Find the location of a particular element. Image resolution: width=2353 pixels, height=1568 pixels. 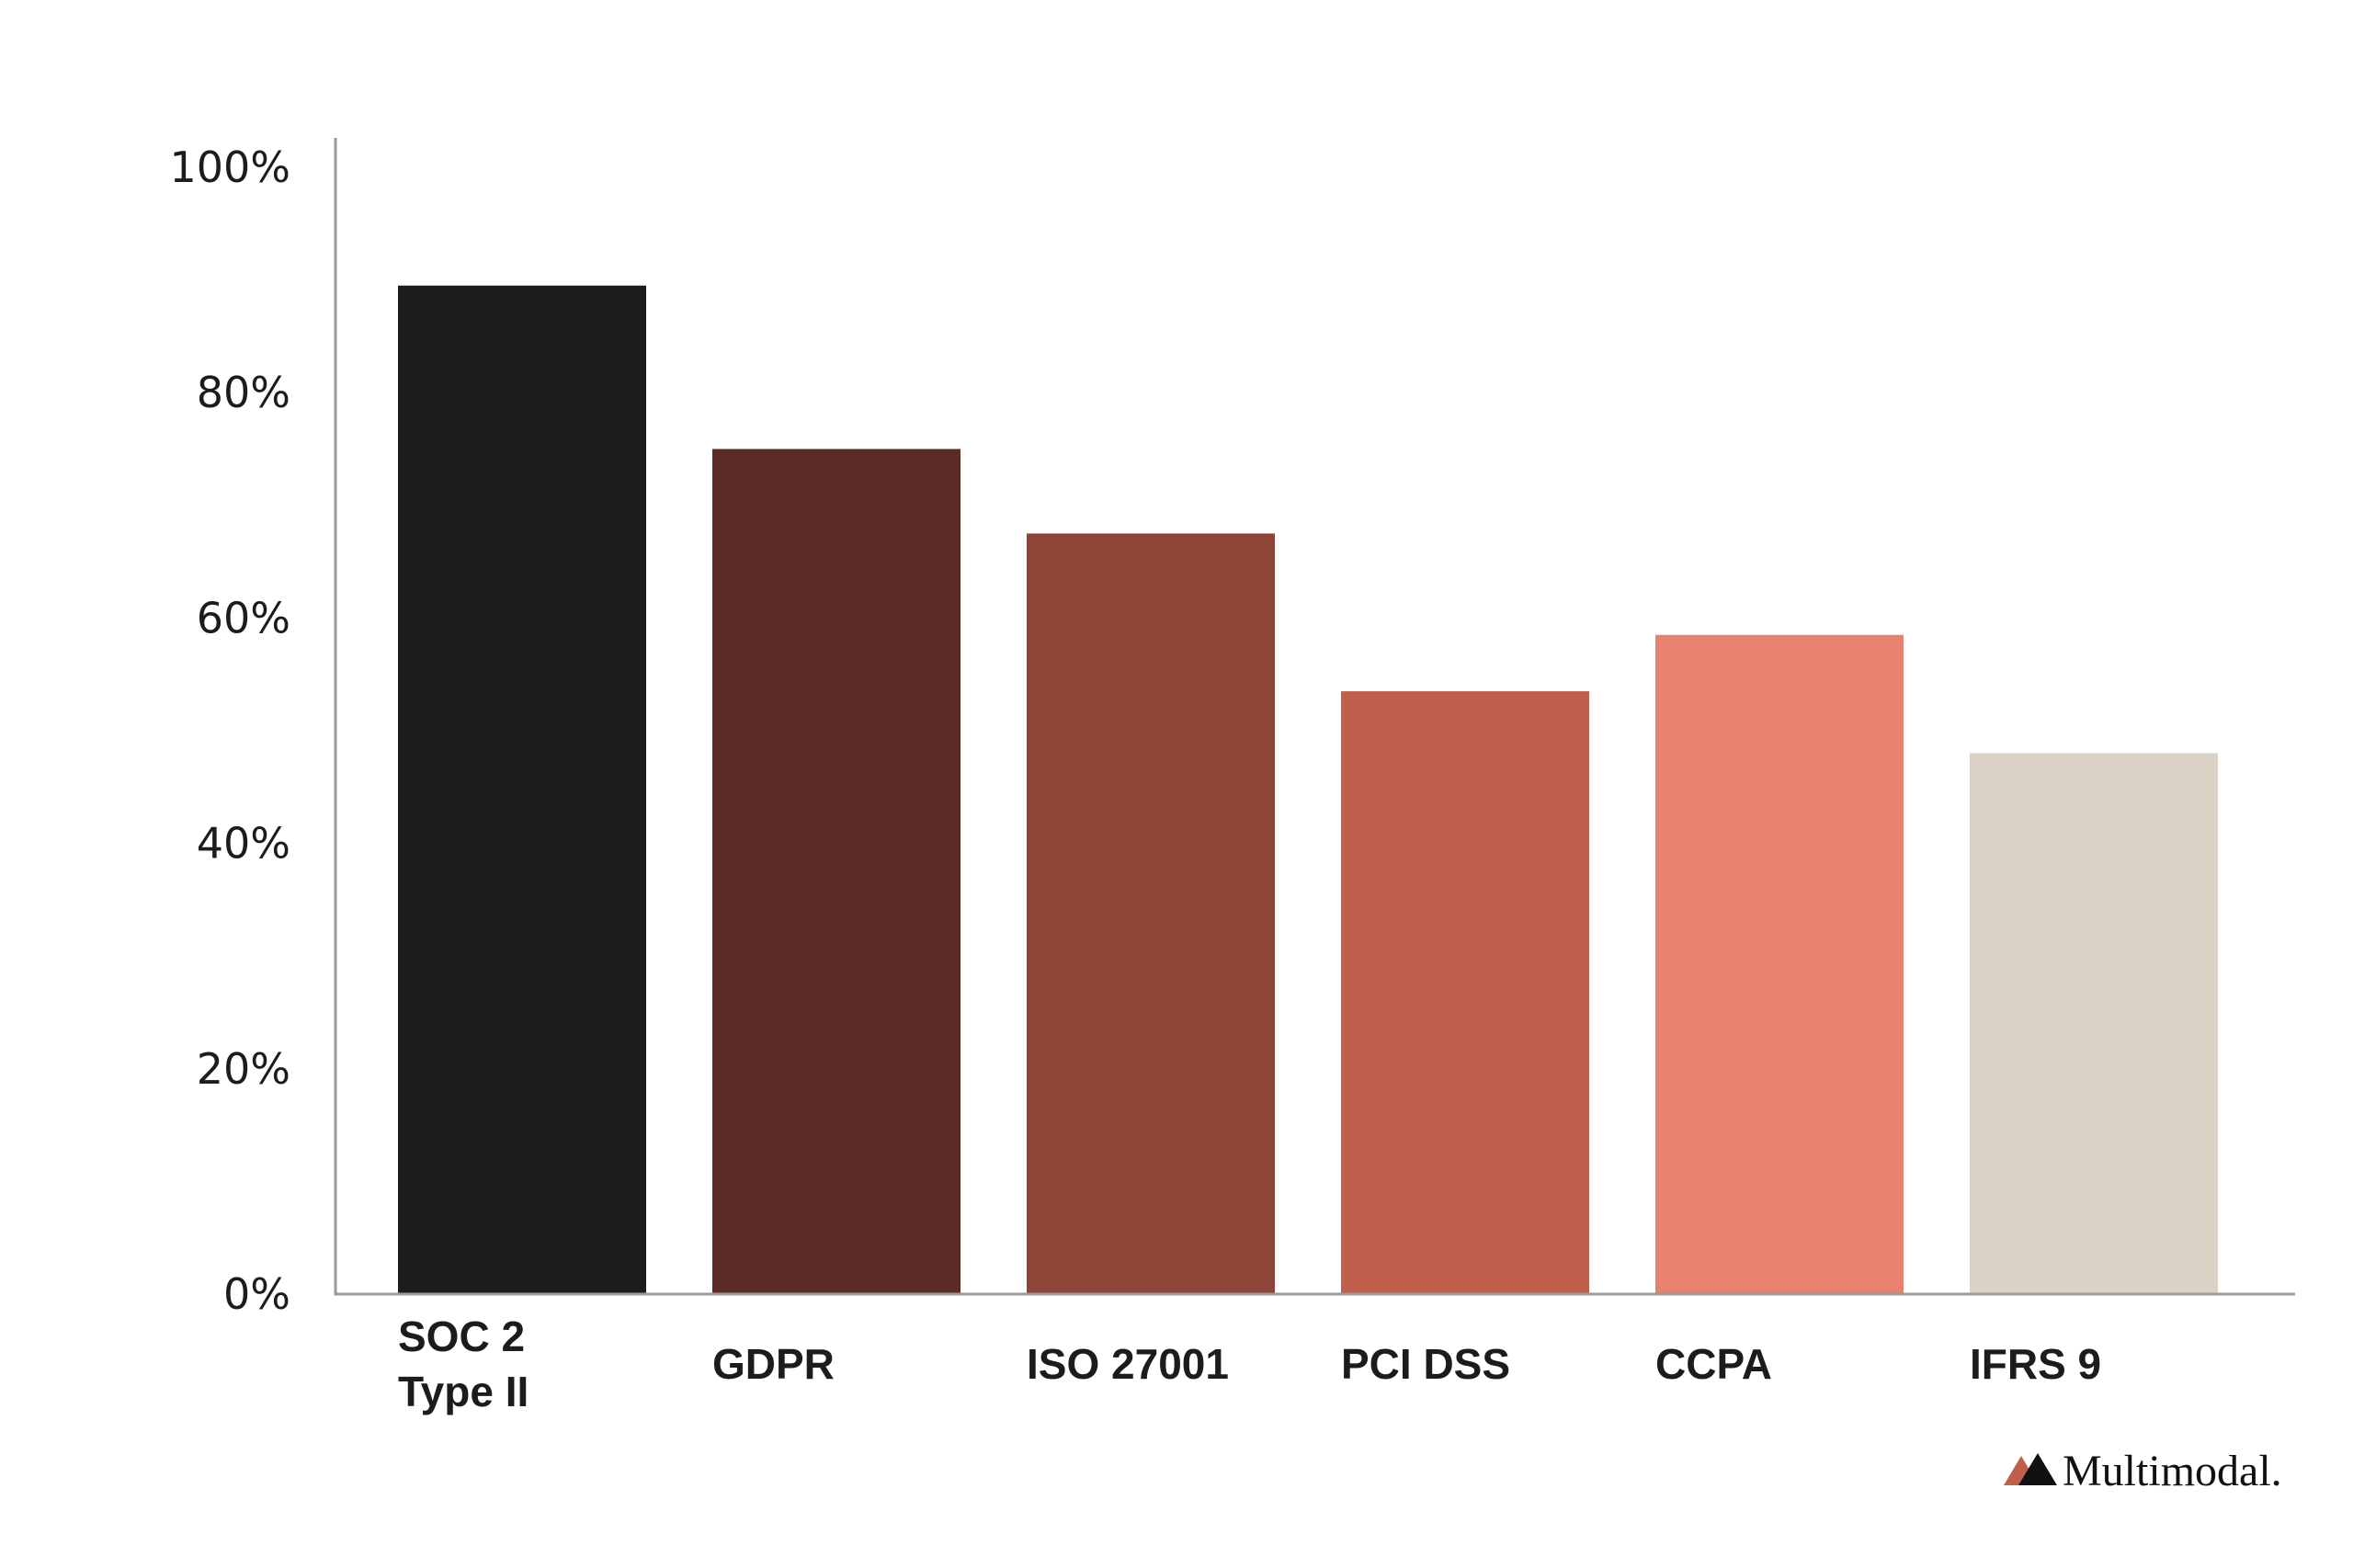

y-tick-label: 60% is located at coordinates (243, 617).